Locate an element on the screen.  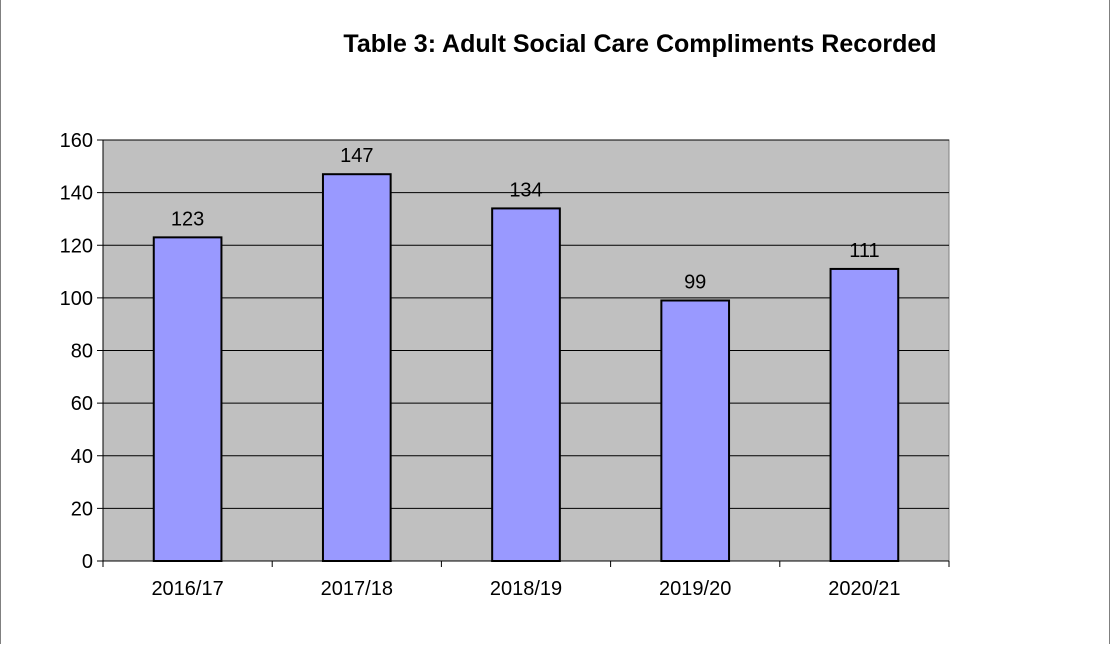
y-tick-label: 80 is located at coordinates (82, 352).